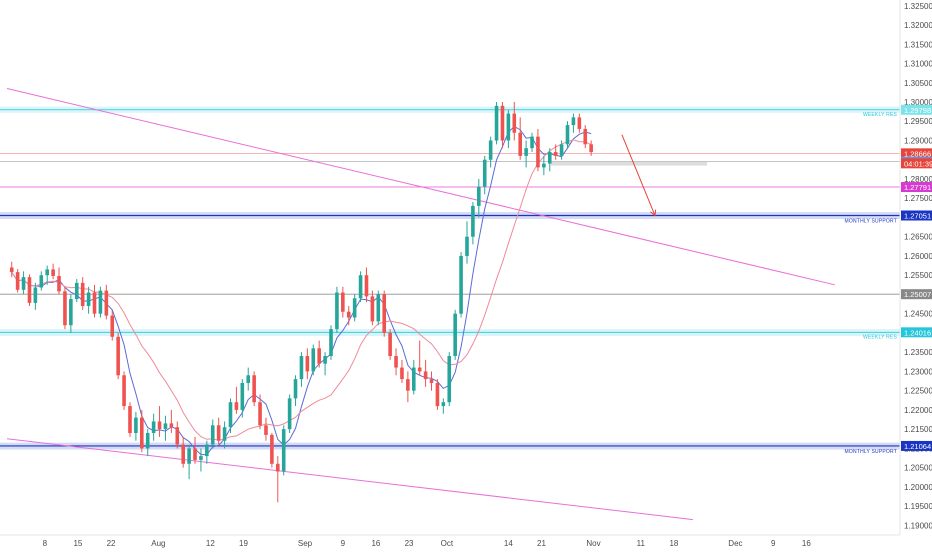 This screenshot has height=555, width=932. I want to click on time-tick-label: Oct, so click(447, 543).